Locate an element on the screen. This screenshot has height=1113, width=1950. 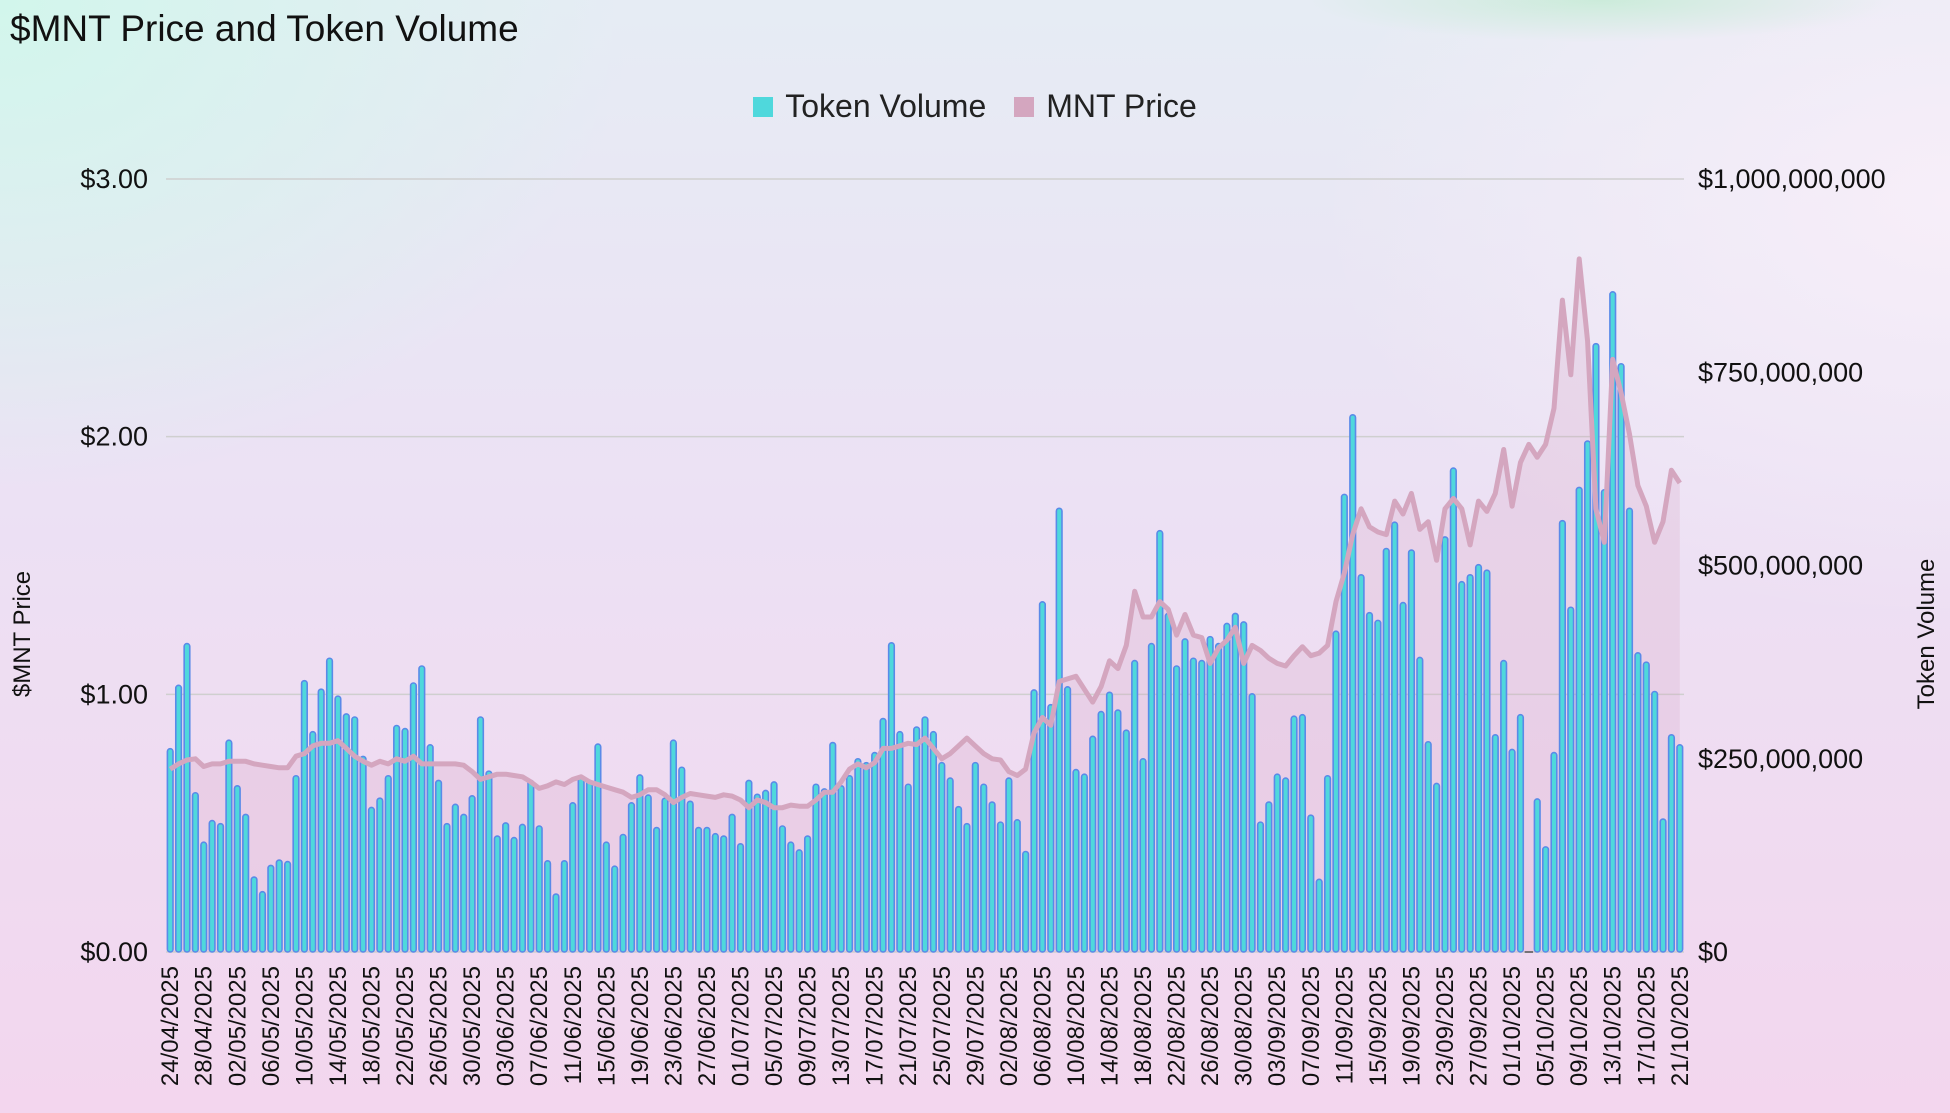
x-tick-label: 22/08/2025 is located at coordinates (1177, 1026).